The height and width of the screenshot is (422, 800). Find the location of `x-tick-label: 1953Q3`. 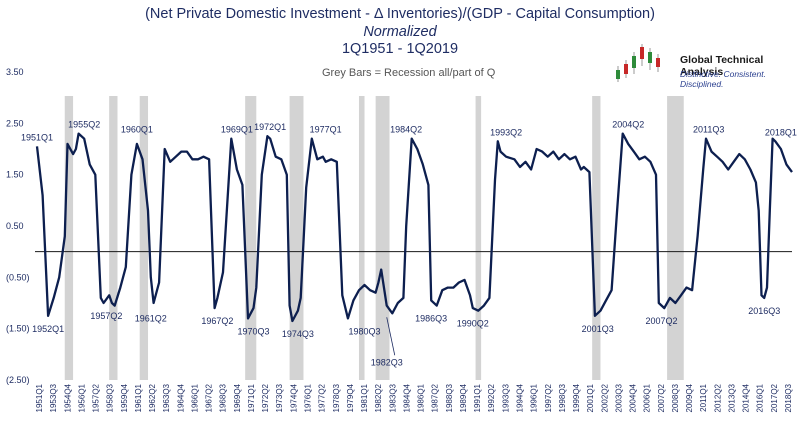

x-tick-label: 1953Q3 is located at coordinates (53, 397).